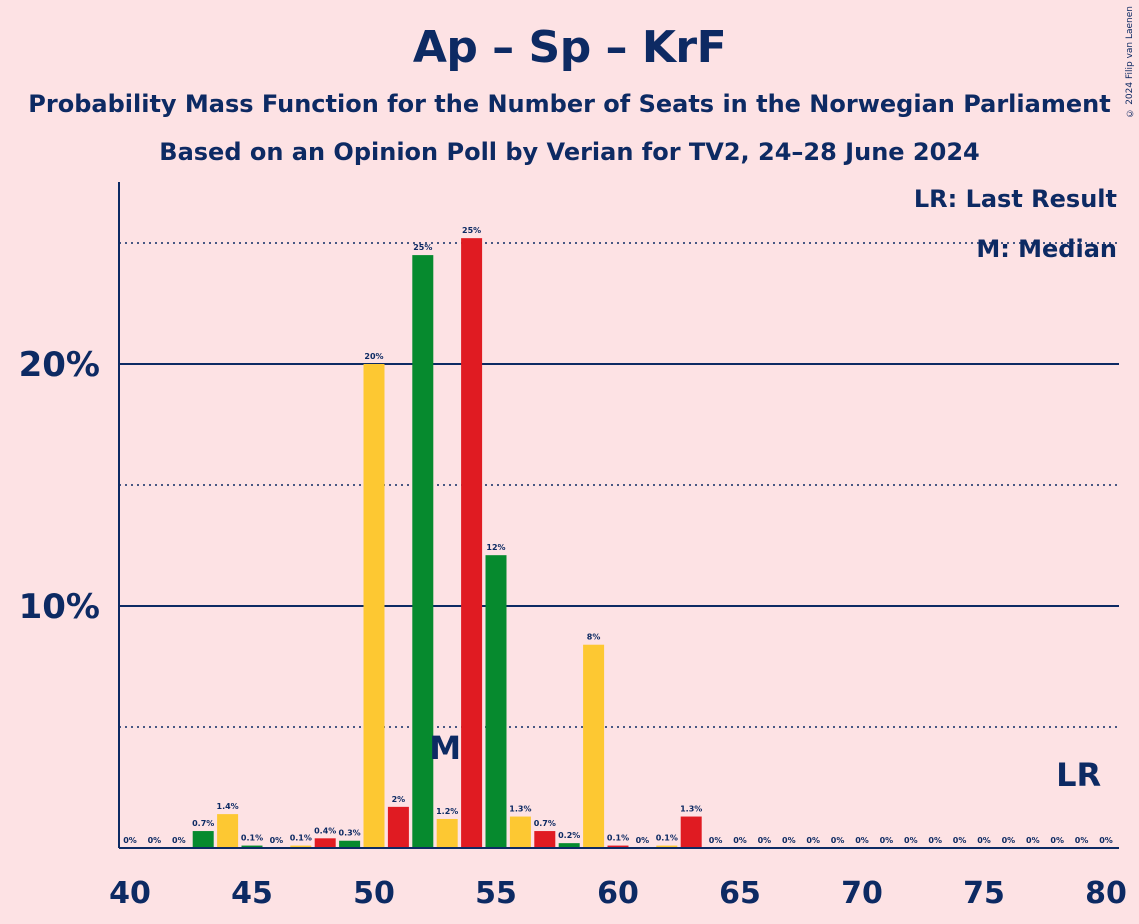  What do you see at coordinates (59, 365) in the screenshot?
I see `y-tick-label: 20%` at bounding box center [59, 365].